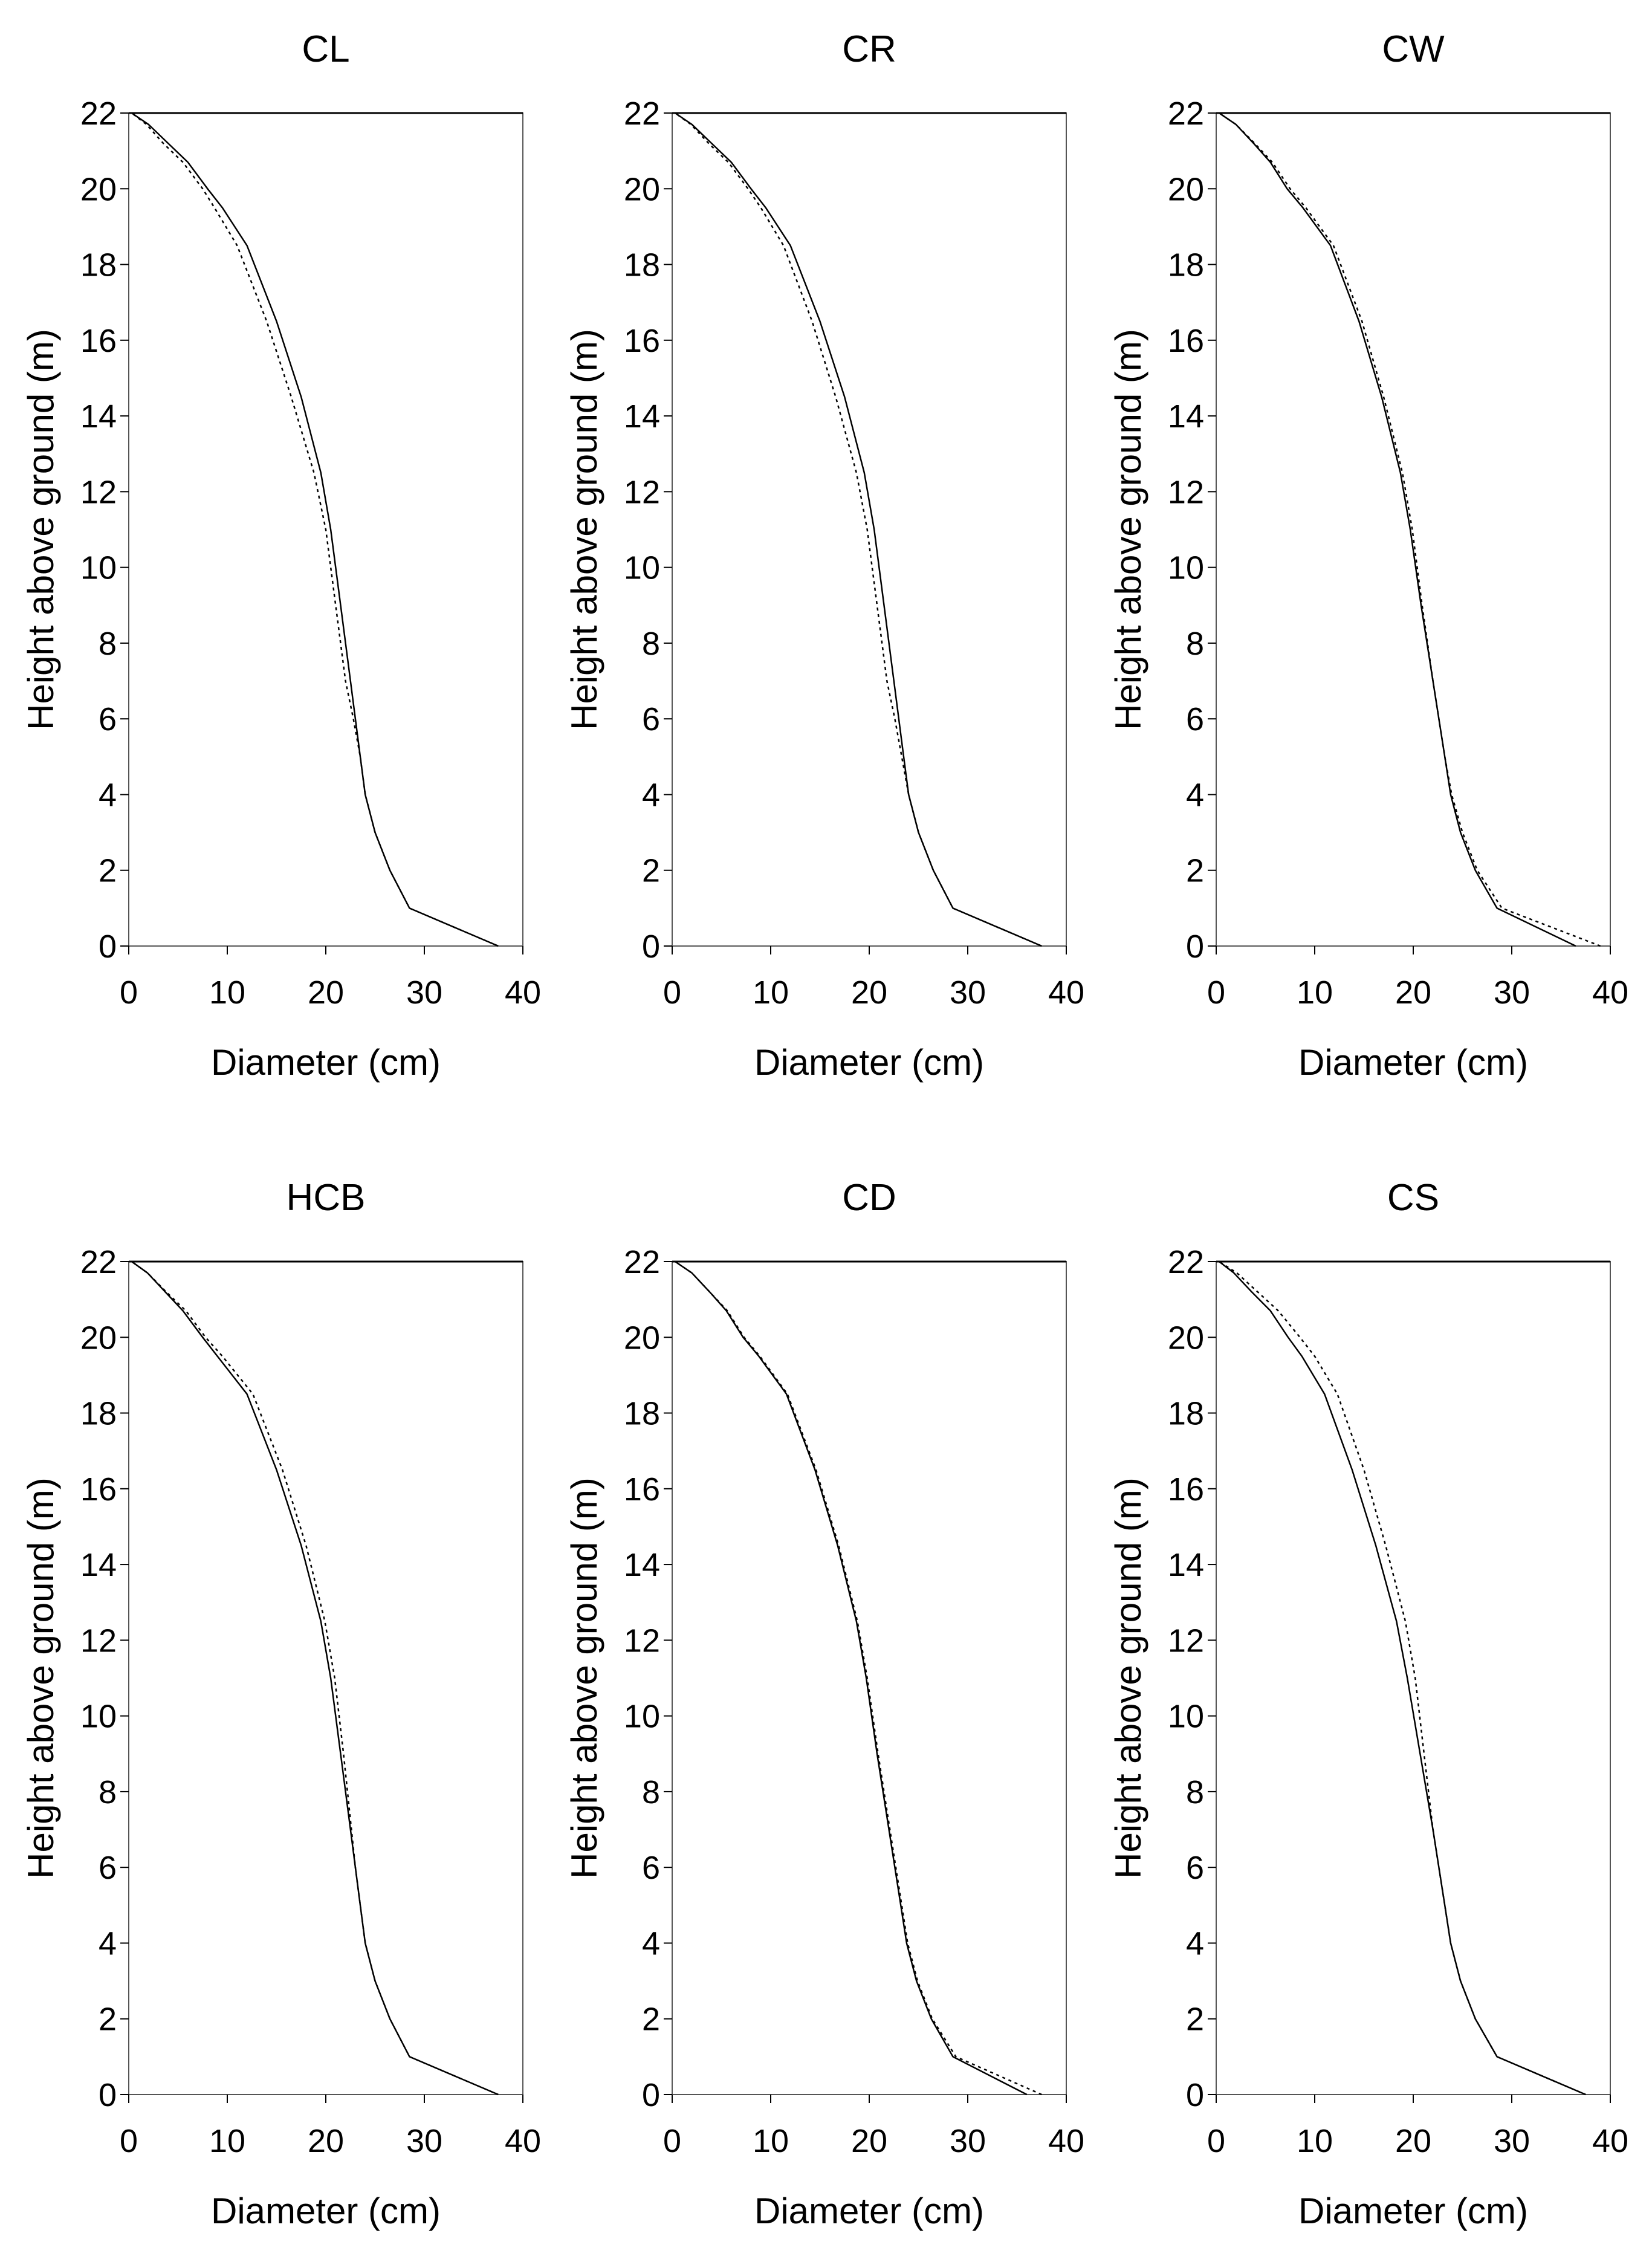 The width and height of the screenshot is (1652, 2262). I want to click on y-axis-title: Height above ground (m), so click(41, 529).